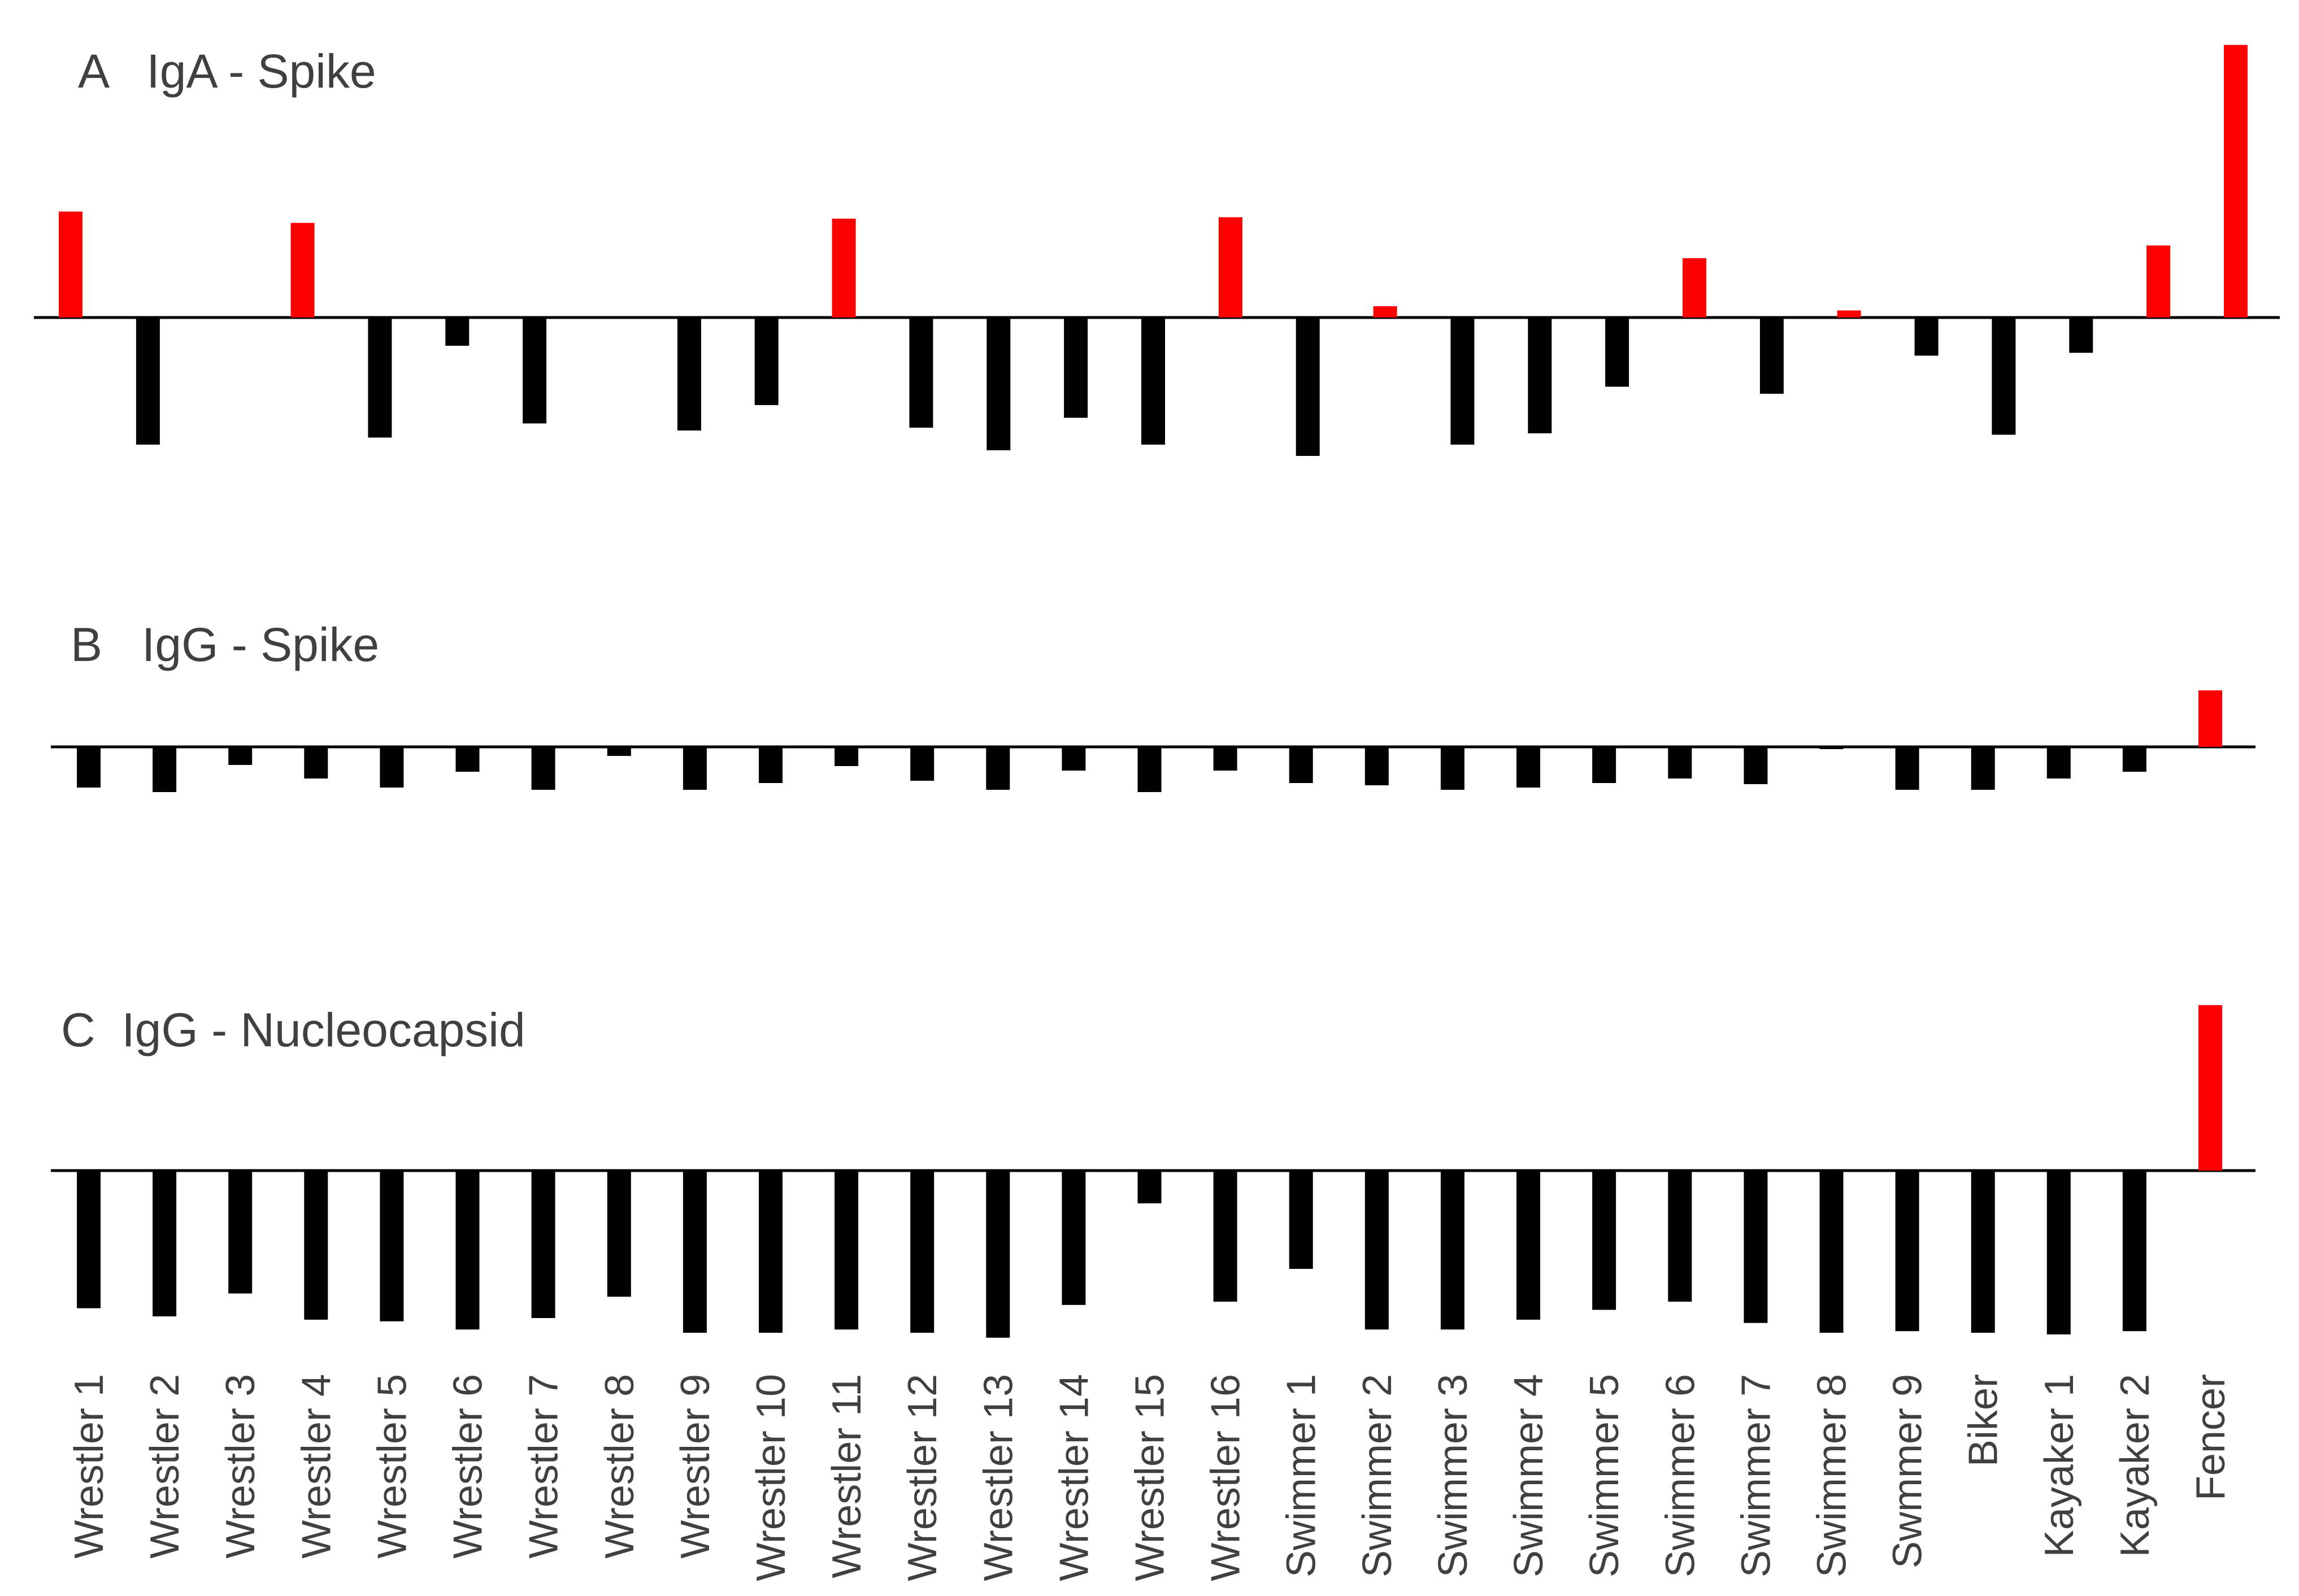 Image resolution: width=2299 pixels, height=1596 pixels. What do you see at coordinates (1153, 705) in the screenshot?
I see `panel-b-igg-spike: B IgG - Spike` at bounding box center [1153, 705].